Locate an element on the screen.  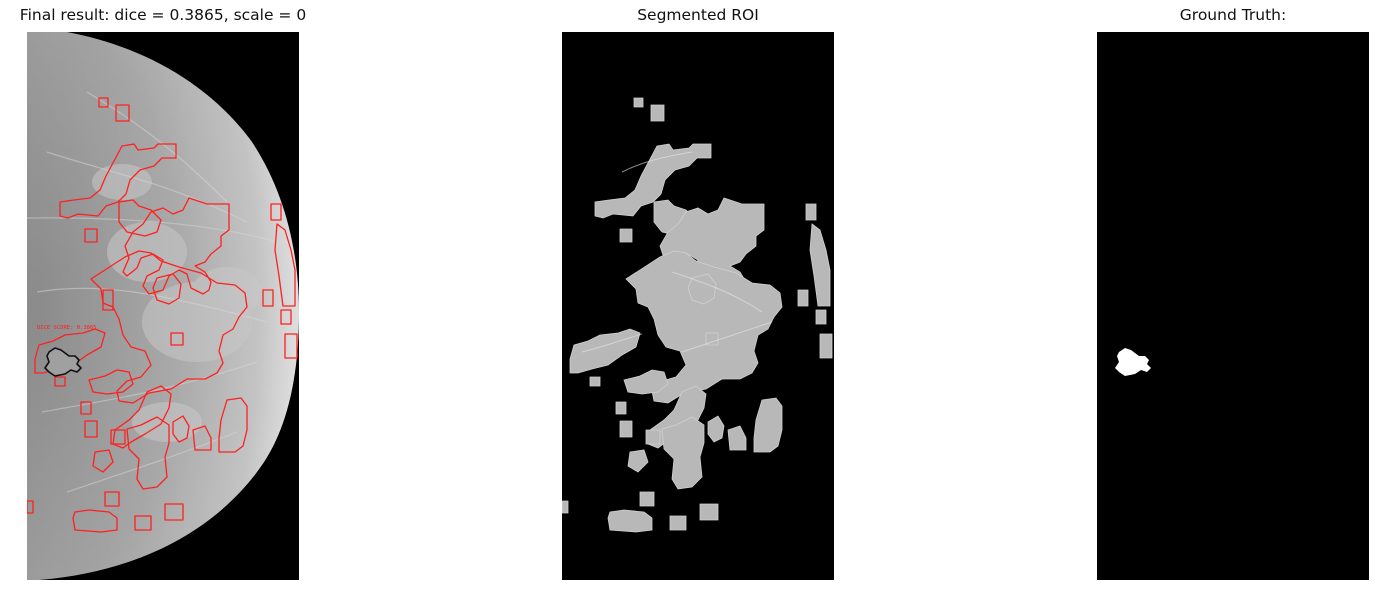
ground-truth-contour is located at coordinates (63, 362).